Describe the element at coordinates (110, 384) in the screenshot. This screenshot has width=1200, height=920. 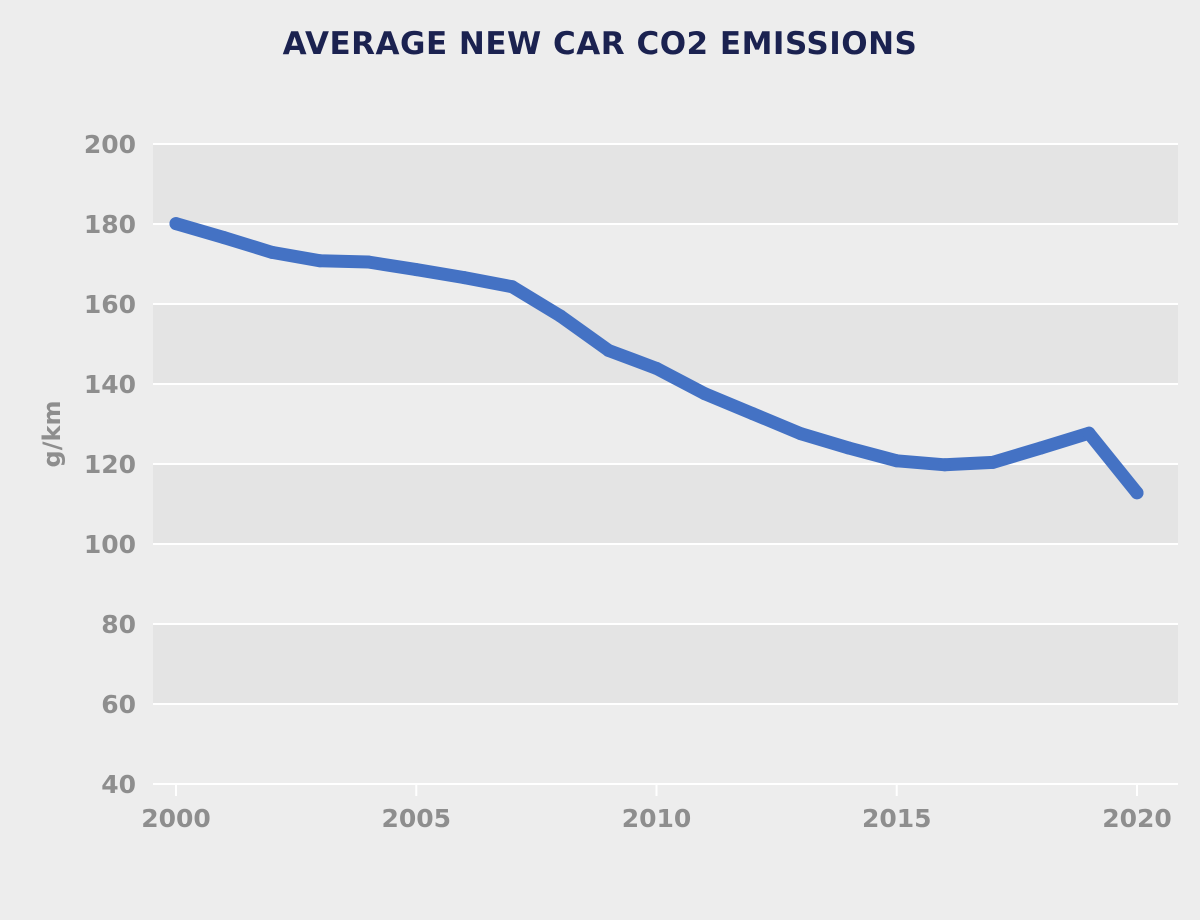
I see `y-tick-label: 140` at that location.